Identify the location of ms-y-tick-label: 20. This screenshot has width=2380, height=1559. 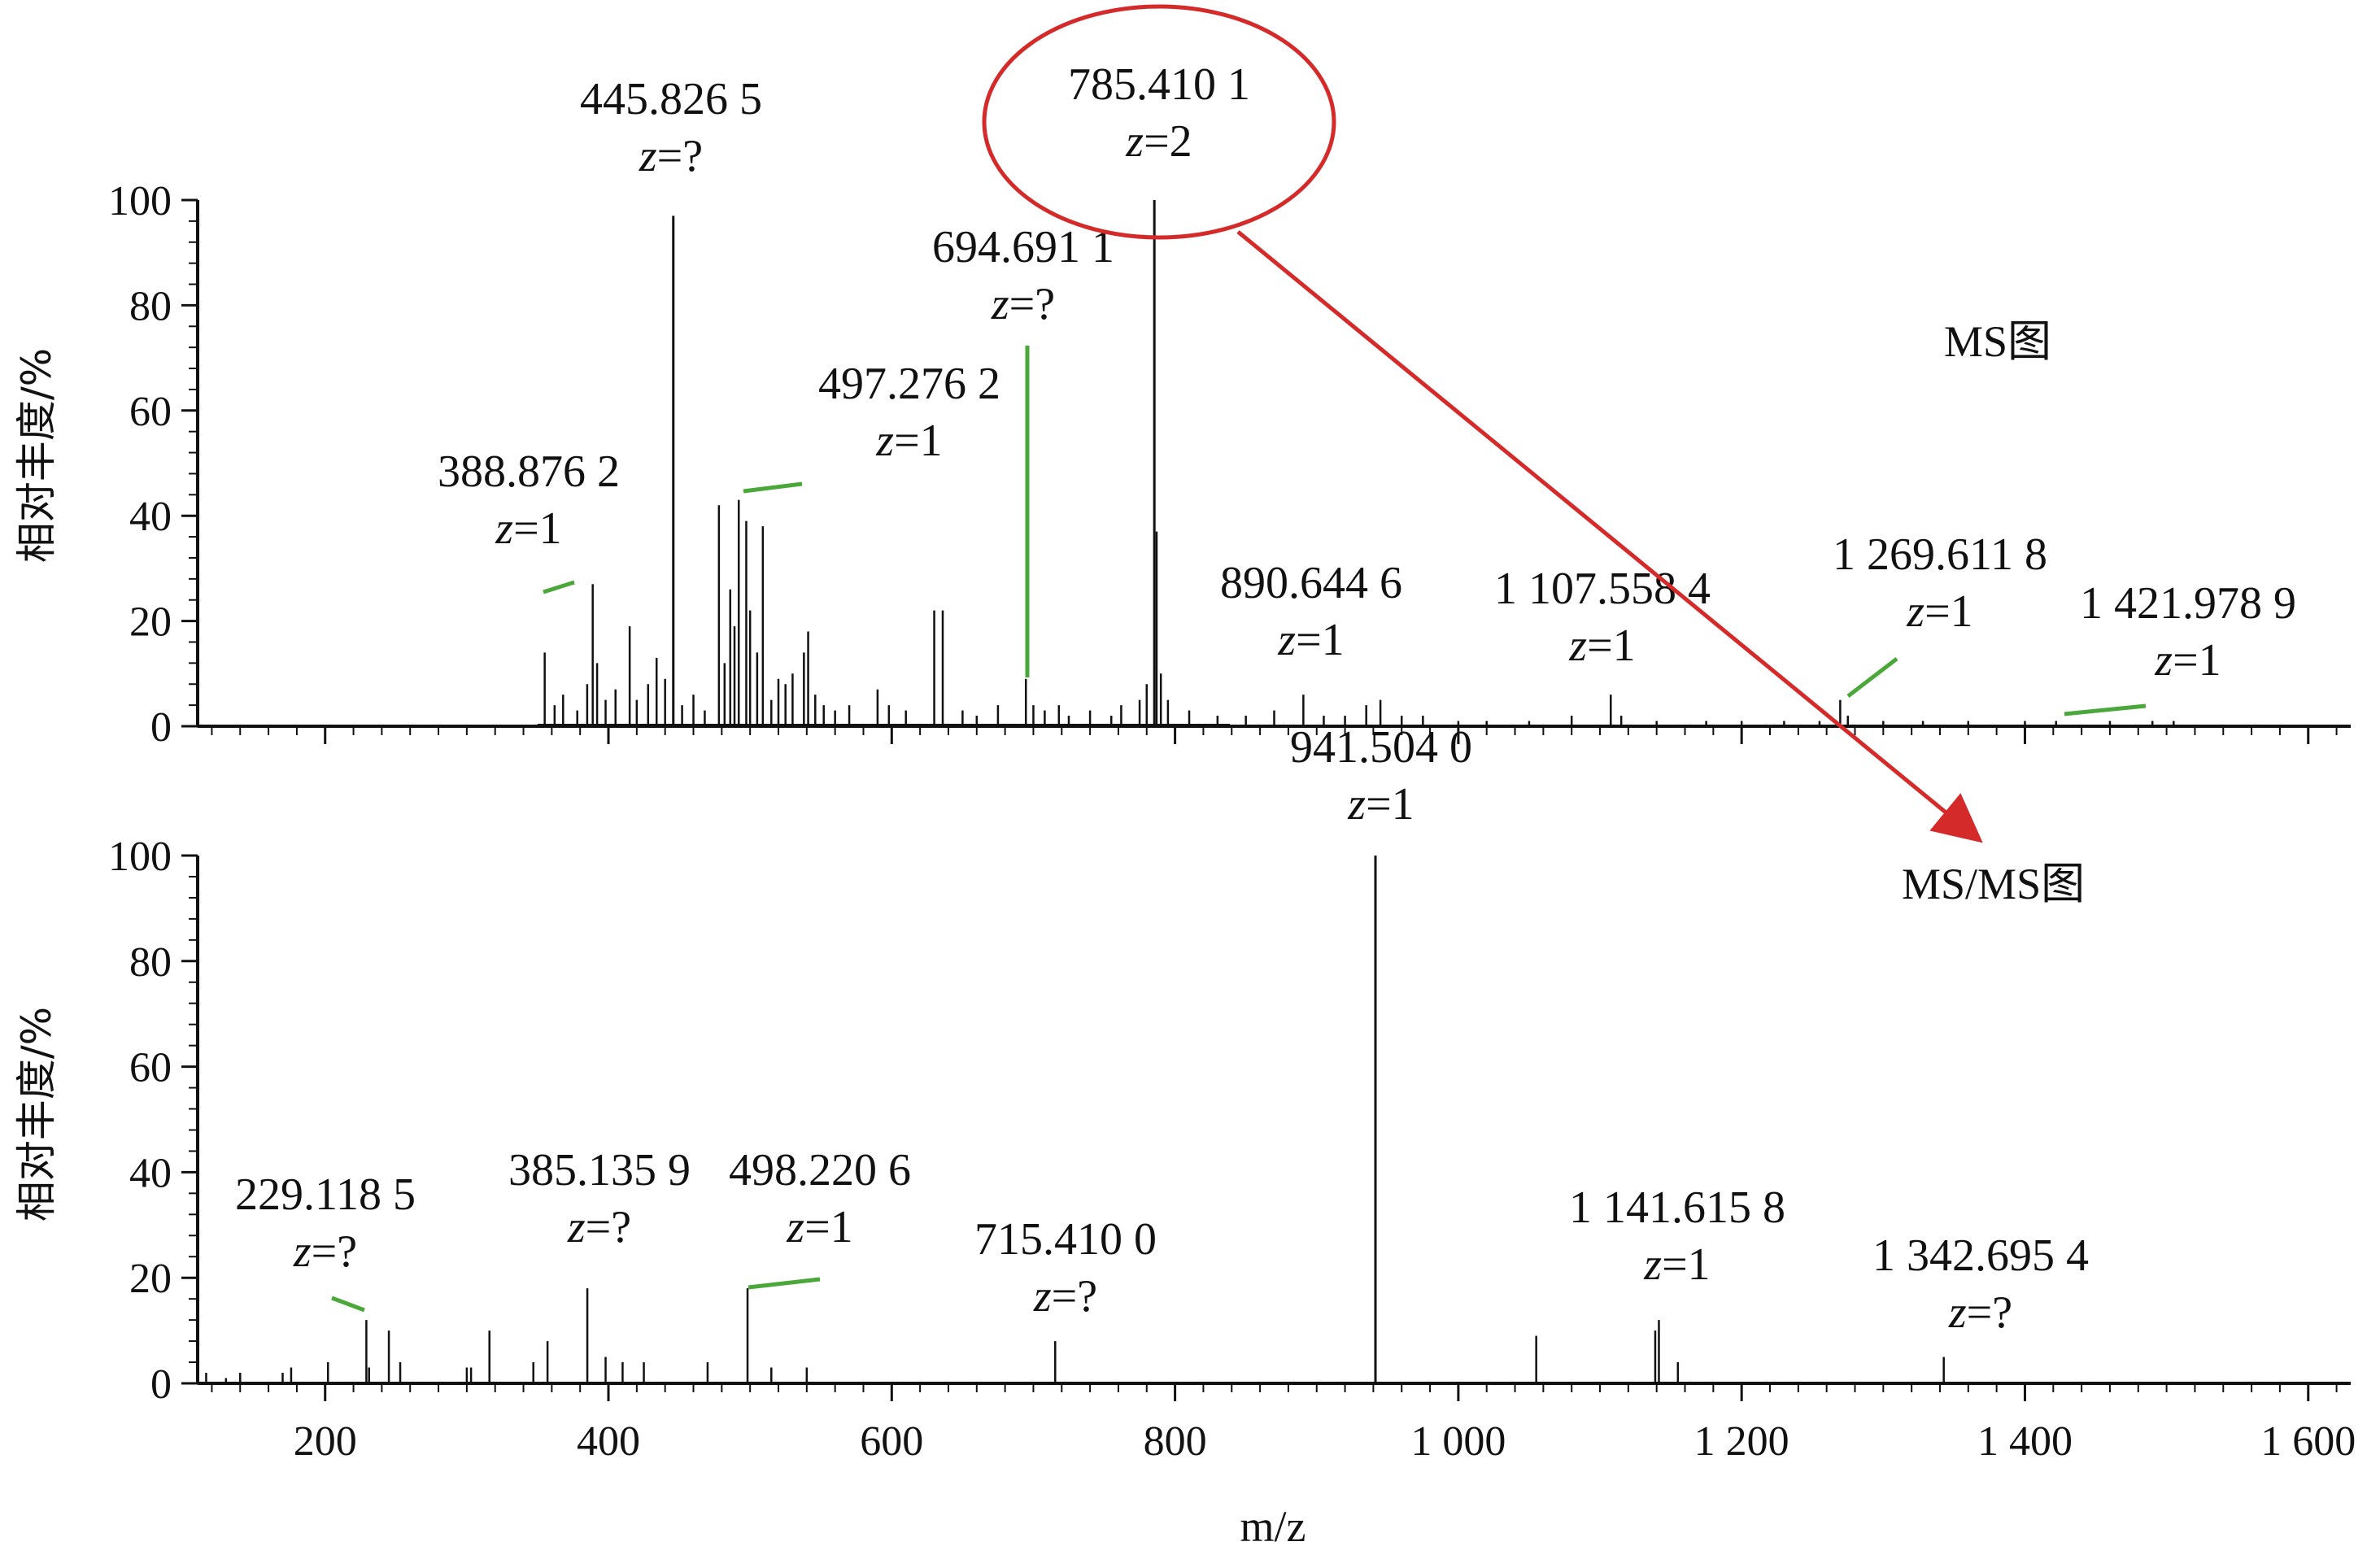
(150, 622).